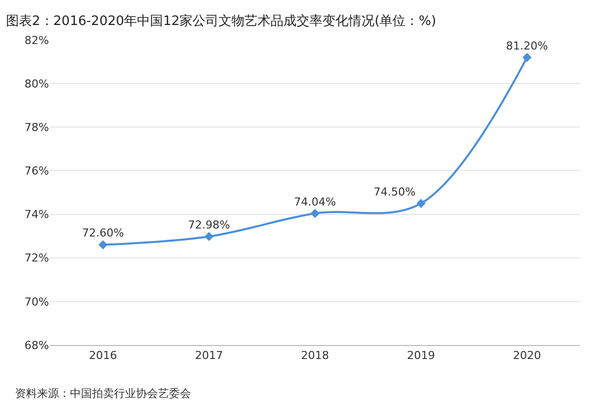  I want to click on data-label: 72.98%, so click(209, 225).